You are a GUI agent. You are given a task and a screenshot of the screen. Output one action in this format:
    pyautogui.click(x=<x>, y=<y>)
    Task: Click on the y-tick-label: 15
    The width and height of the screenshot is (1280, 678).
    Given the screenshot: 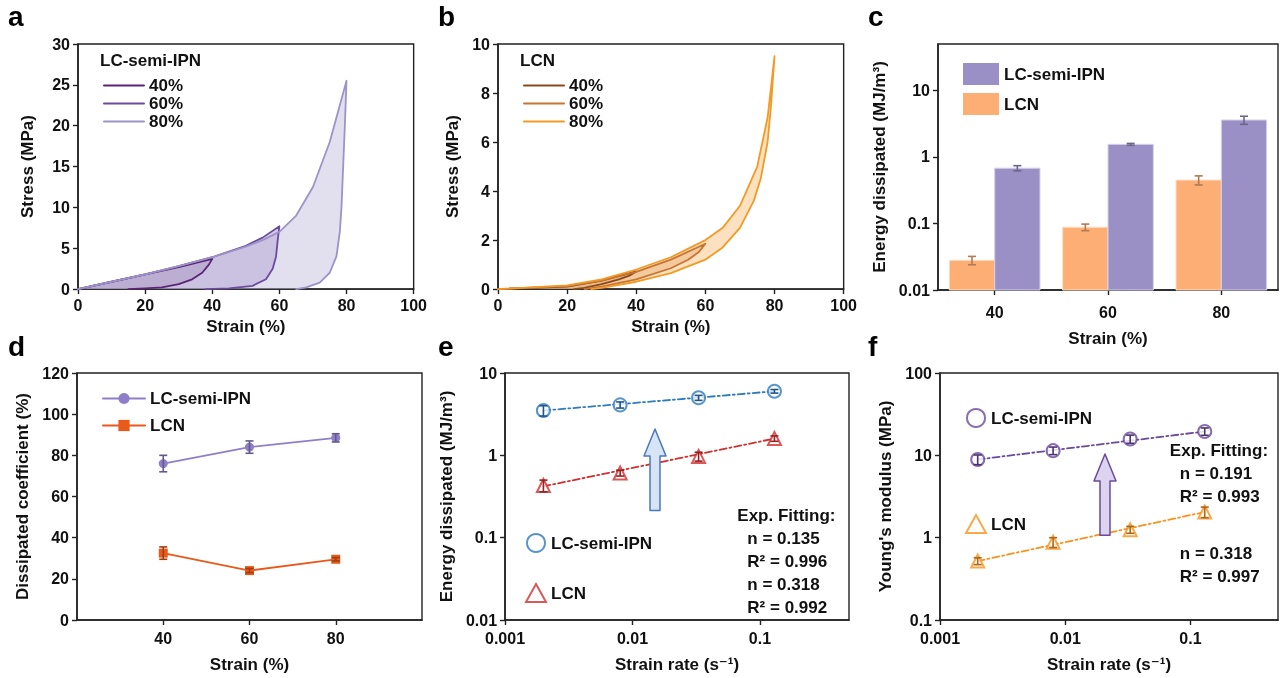 What is the action you would take?
    pyautogui.click(x=61, y=167)
    